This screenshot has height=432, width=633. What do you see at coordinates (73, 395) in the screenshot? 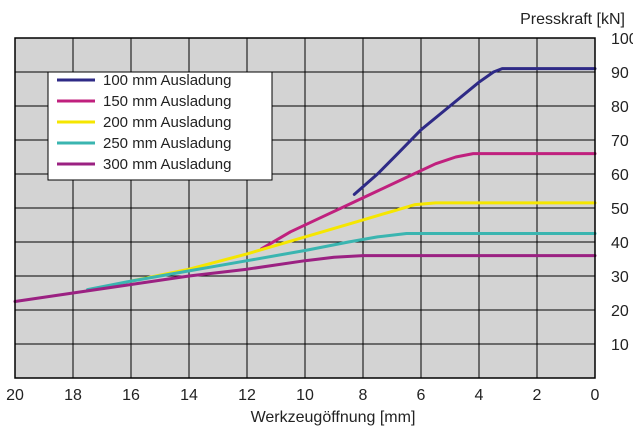
I see `x-tick-label: 18` at bounding box center [73, 395].